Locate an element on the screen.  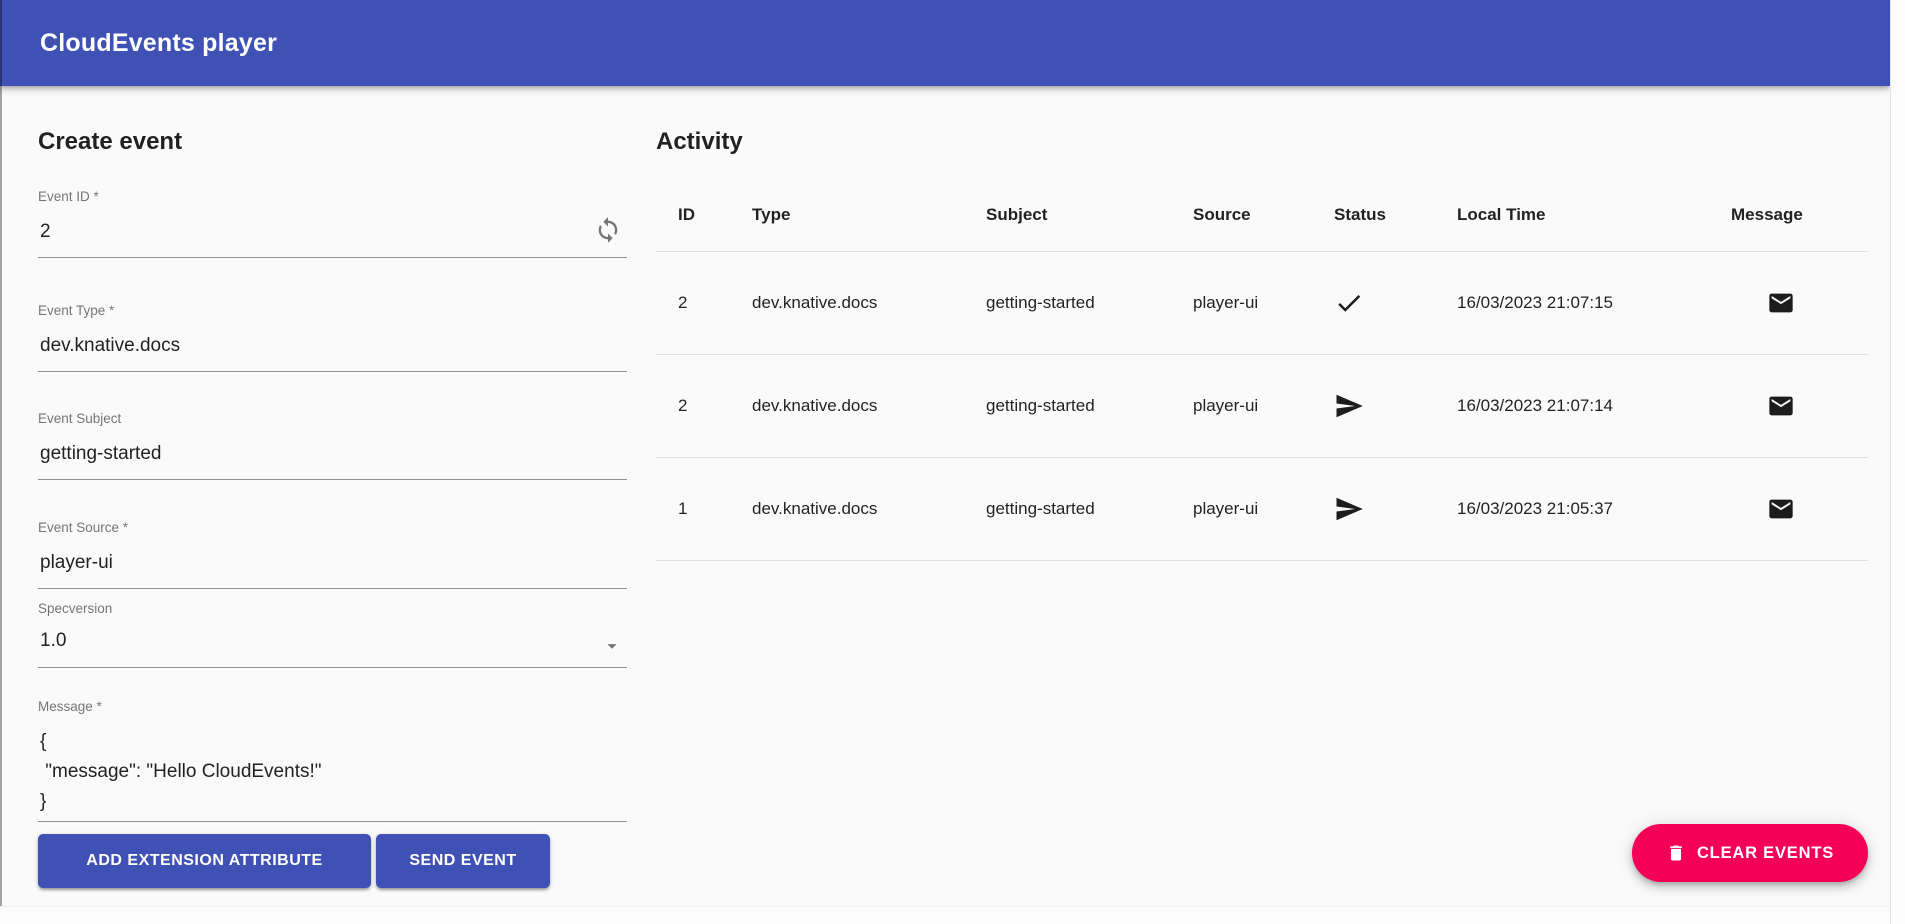
event-type-label: Event Type * is located at coordinates (76, 310).